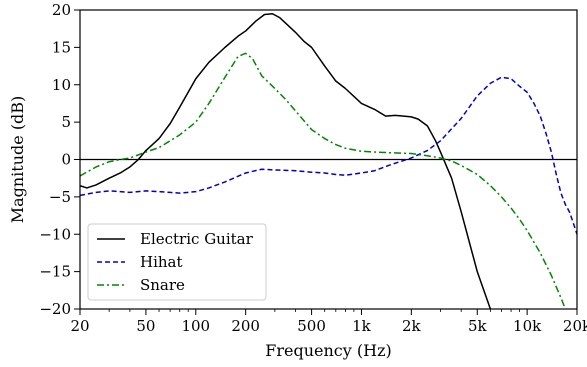 Image resolution: width=587 pixels, height=367 pixels. What do you see at coordinates (145, 326) in the screenshot?
I see `x-tick-label: 50` at bounding box center [145, 326].